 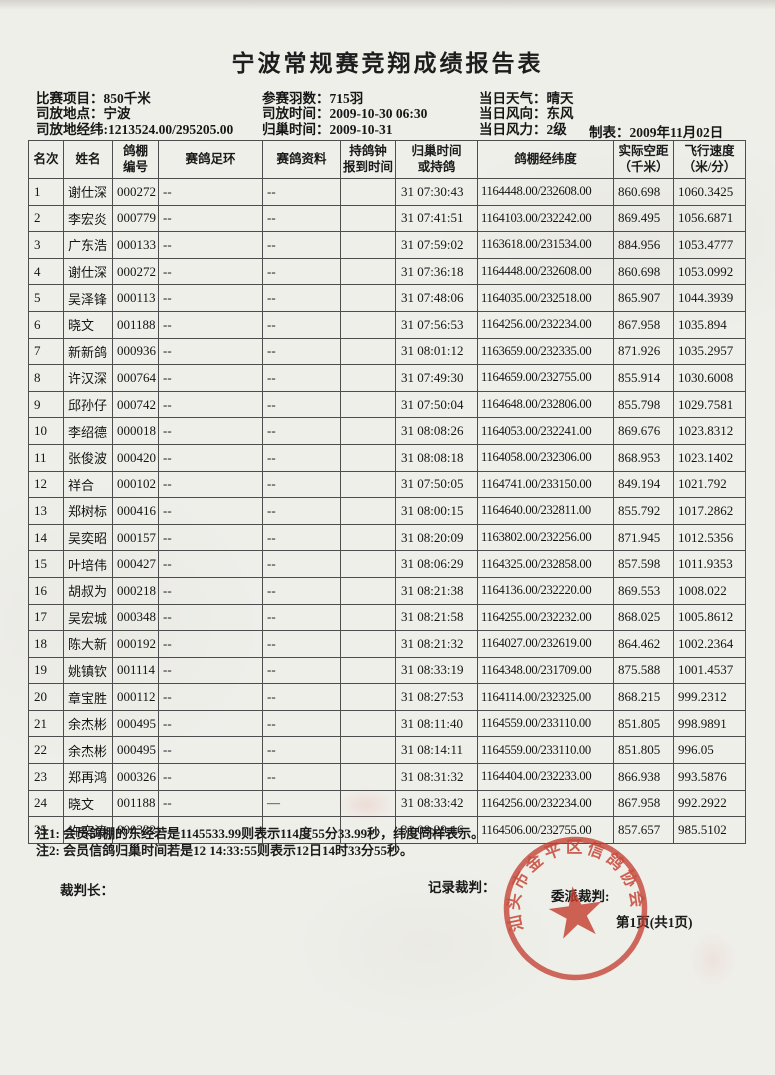 I want to click on cell: 1023.1402, so click(x=709, y=457).